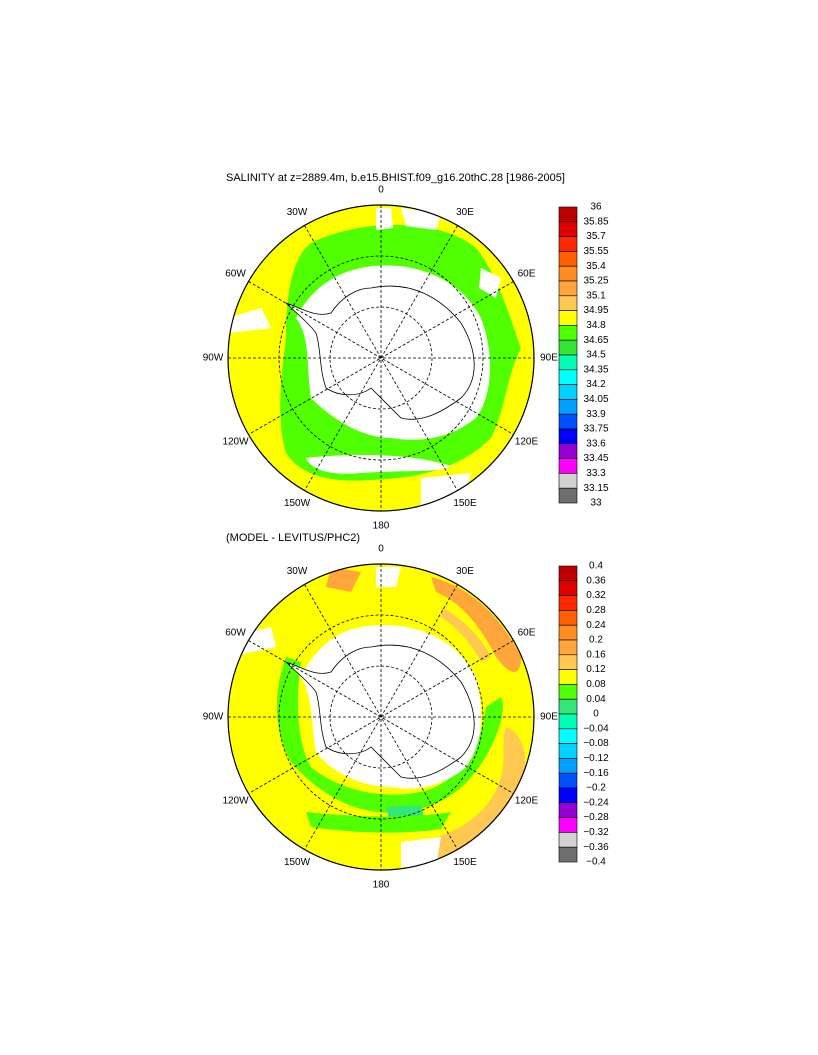 The width and height of the screenshot is (818, 1055). Describe the element at coordinates (595, 458) in the screenshot. I see `colorbar-label: 33.45` at that location.